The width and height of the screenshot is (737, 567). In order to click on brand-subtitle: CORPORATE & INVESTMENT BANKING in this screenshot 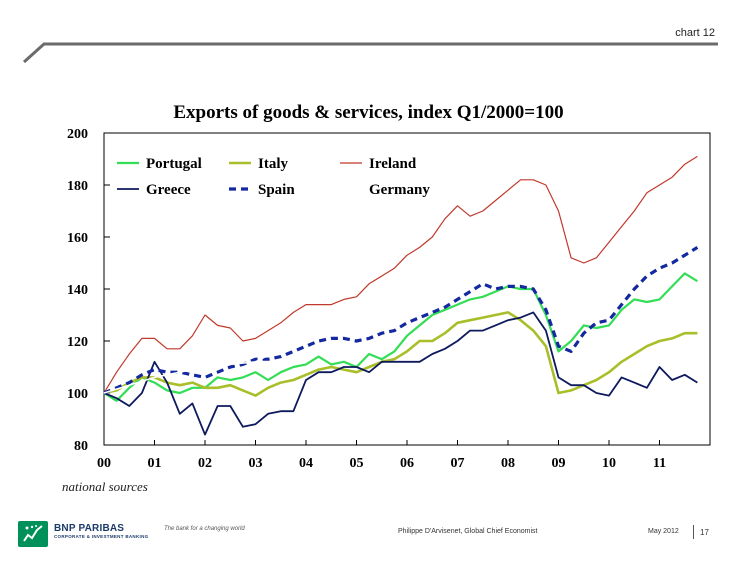, I will do `click(101, 536)`.